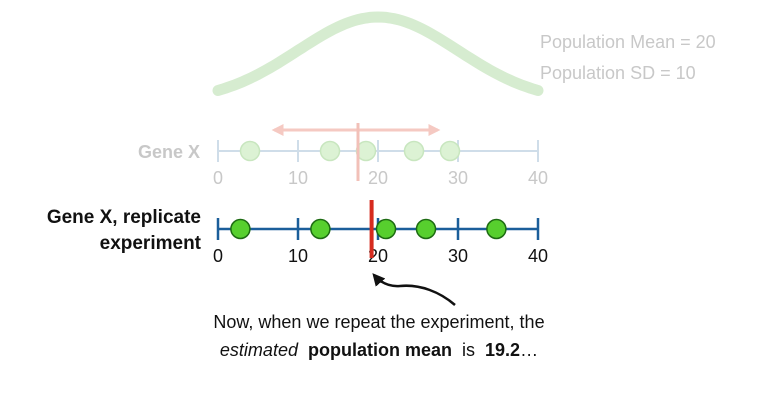 The image size is (758, 406). I want to click on faded-data-points, so click(350, 151).